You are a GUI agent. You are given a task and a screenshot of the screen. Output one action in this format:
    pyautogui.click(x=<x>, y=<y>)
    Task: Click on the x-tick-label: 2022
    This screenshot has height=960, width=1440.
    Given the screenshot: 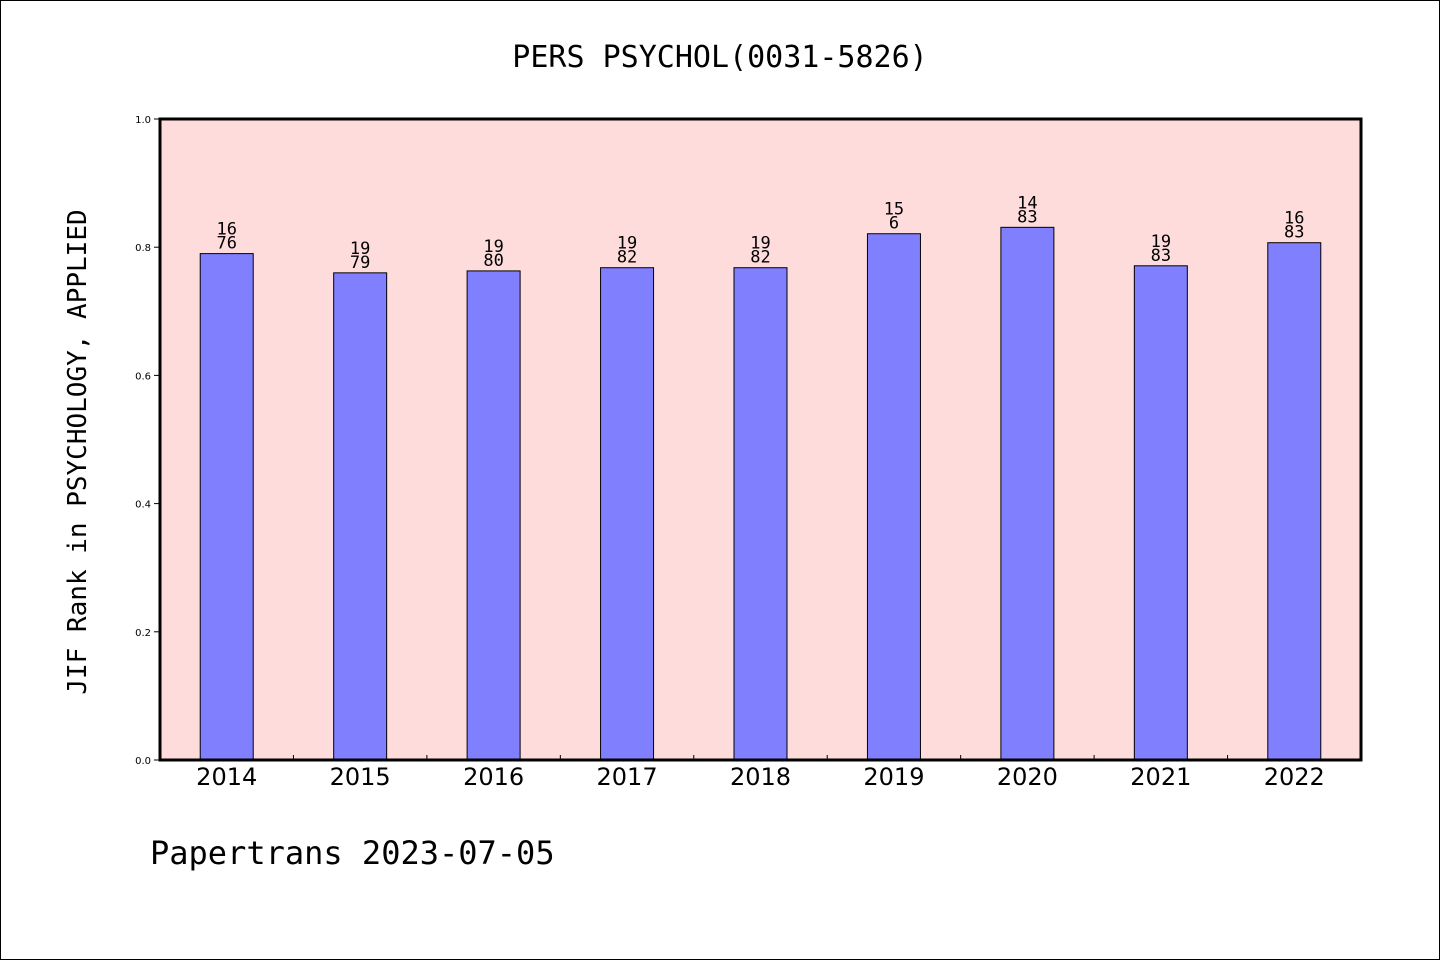 What is the action you would take?
    pyautogui.click(x=1294, y=777)
    